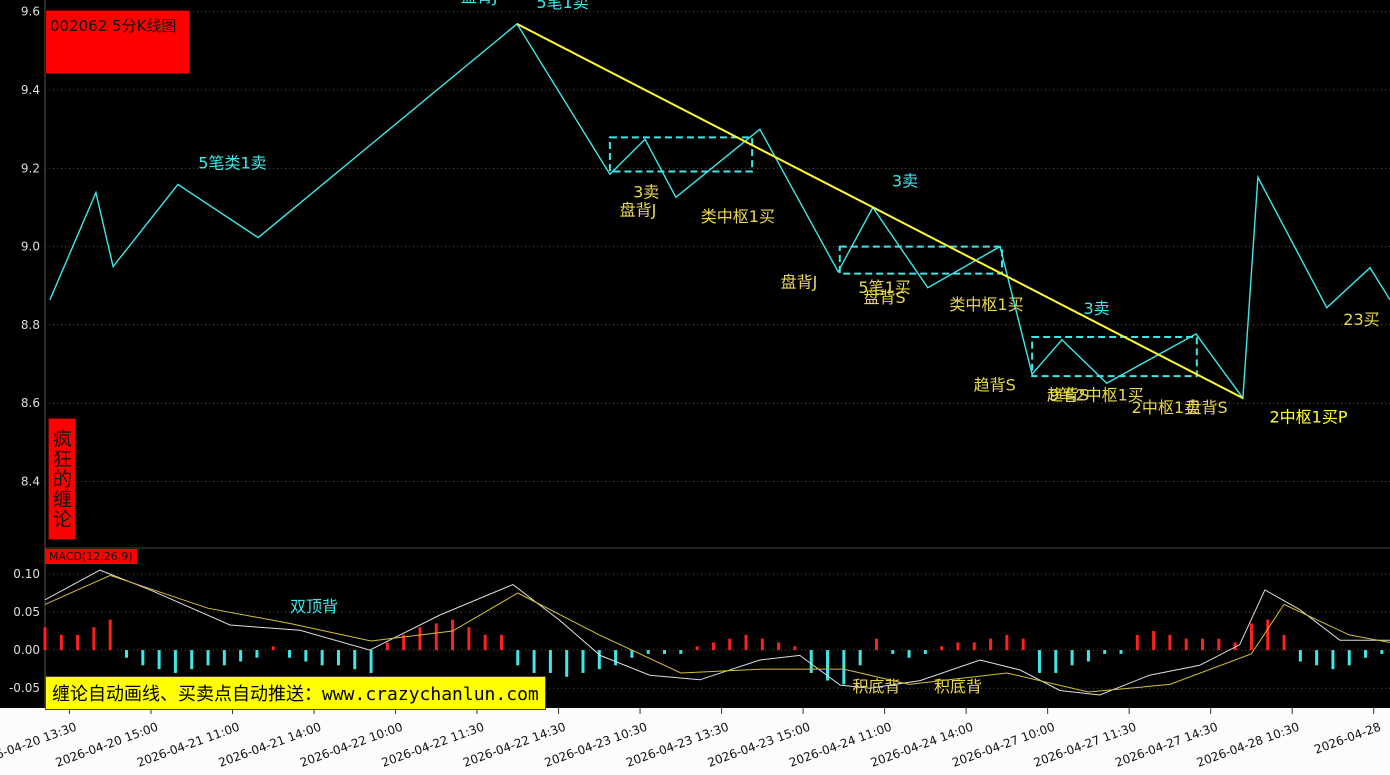  I want to click on annotation: 2中枢1买P, so click(1308, 417).